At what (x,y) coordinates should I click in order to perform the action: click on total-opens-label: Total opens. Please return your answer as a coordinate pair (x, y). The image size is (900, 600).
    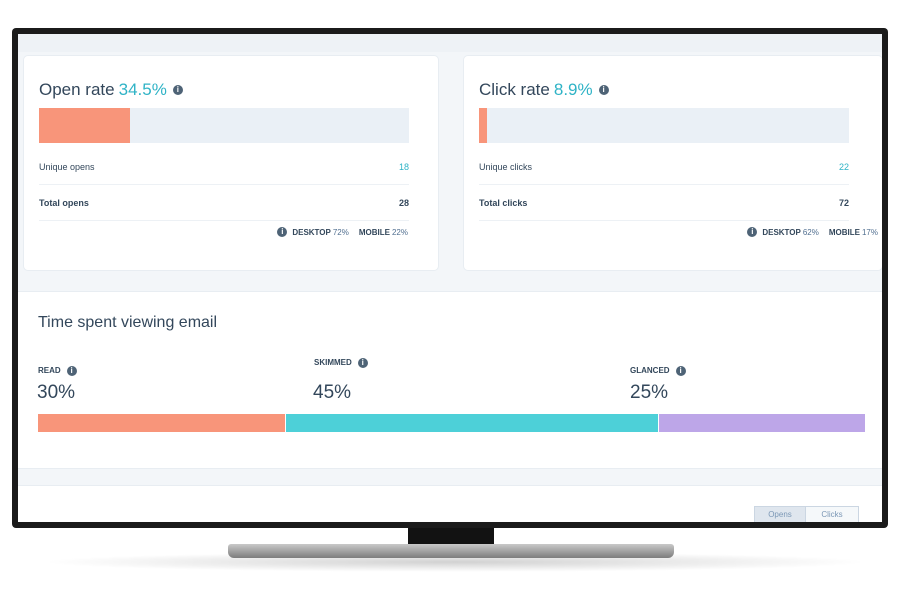
    Looking at the image, I should click on (64, 203).